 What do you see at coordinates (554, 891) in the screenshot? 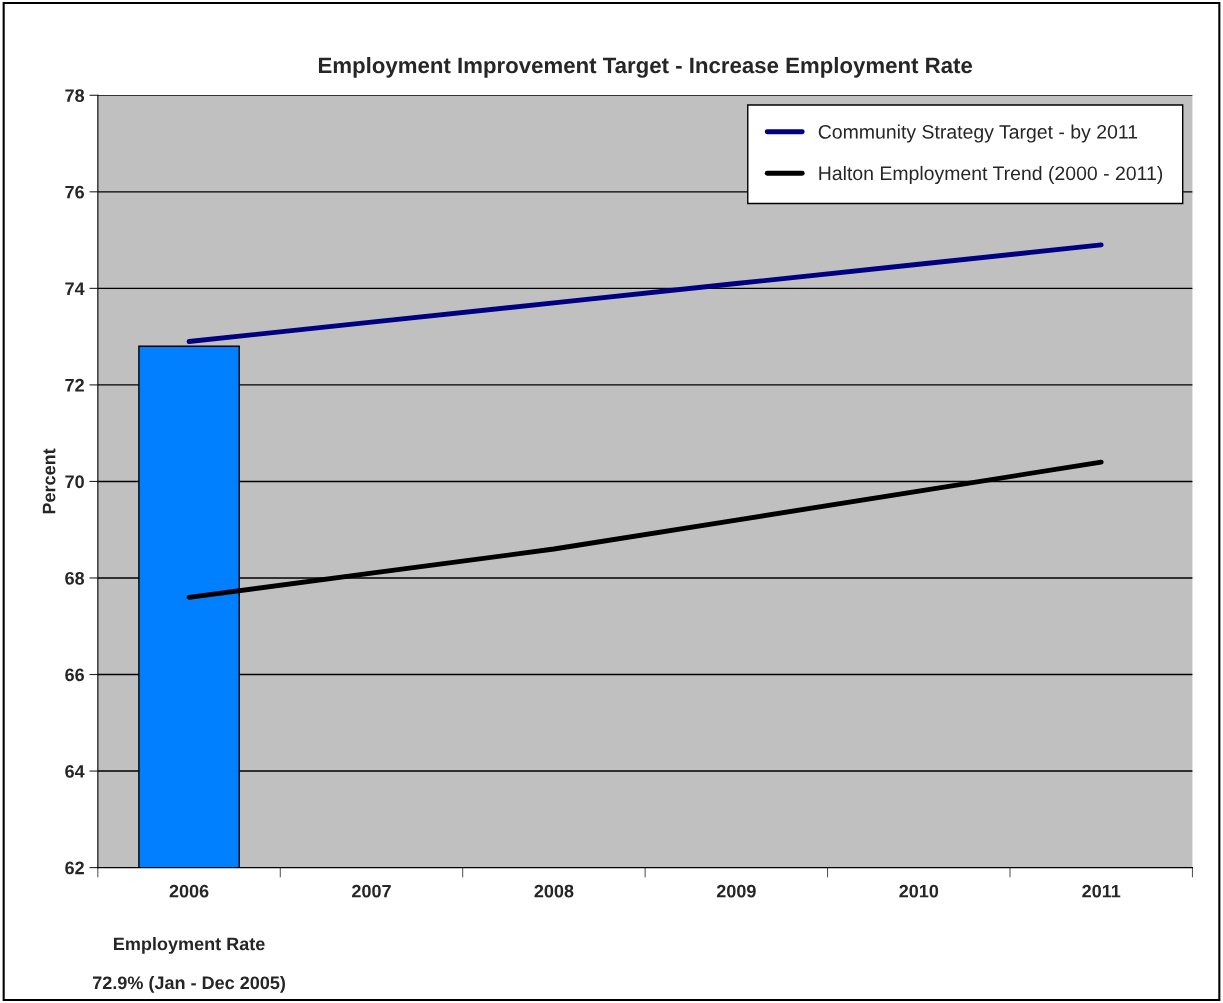
I see `x-tick-label: 2008` at bounding box center [554, 891].